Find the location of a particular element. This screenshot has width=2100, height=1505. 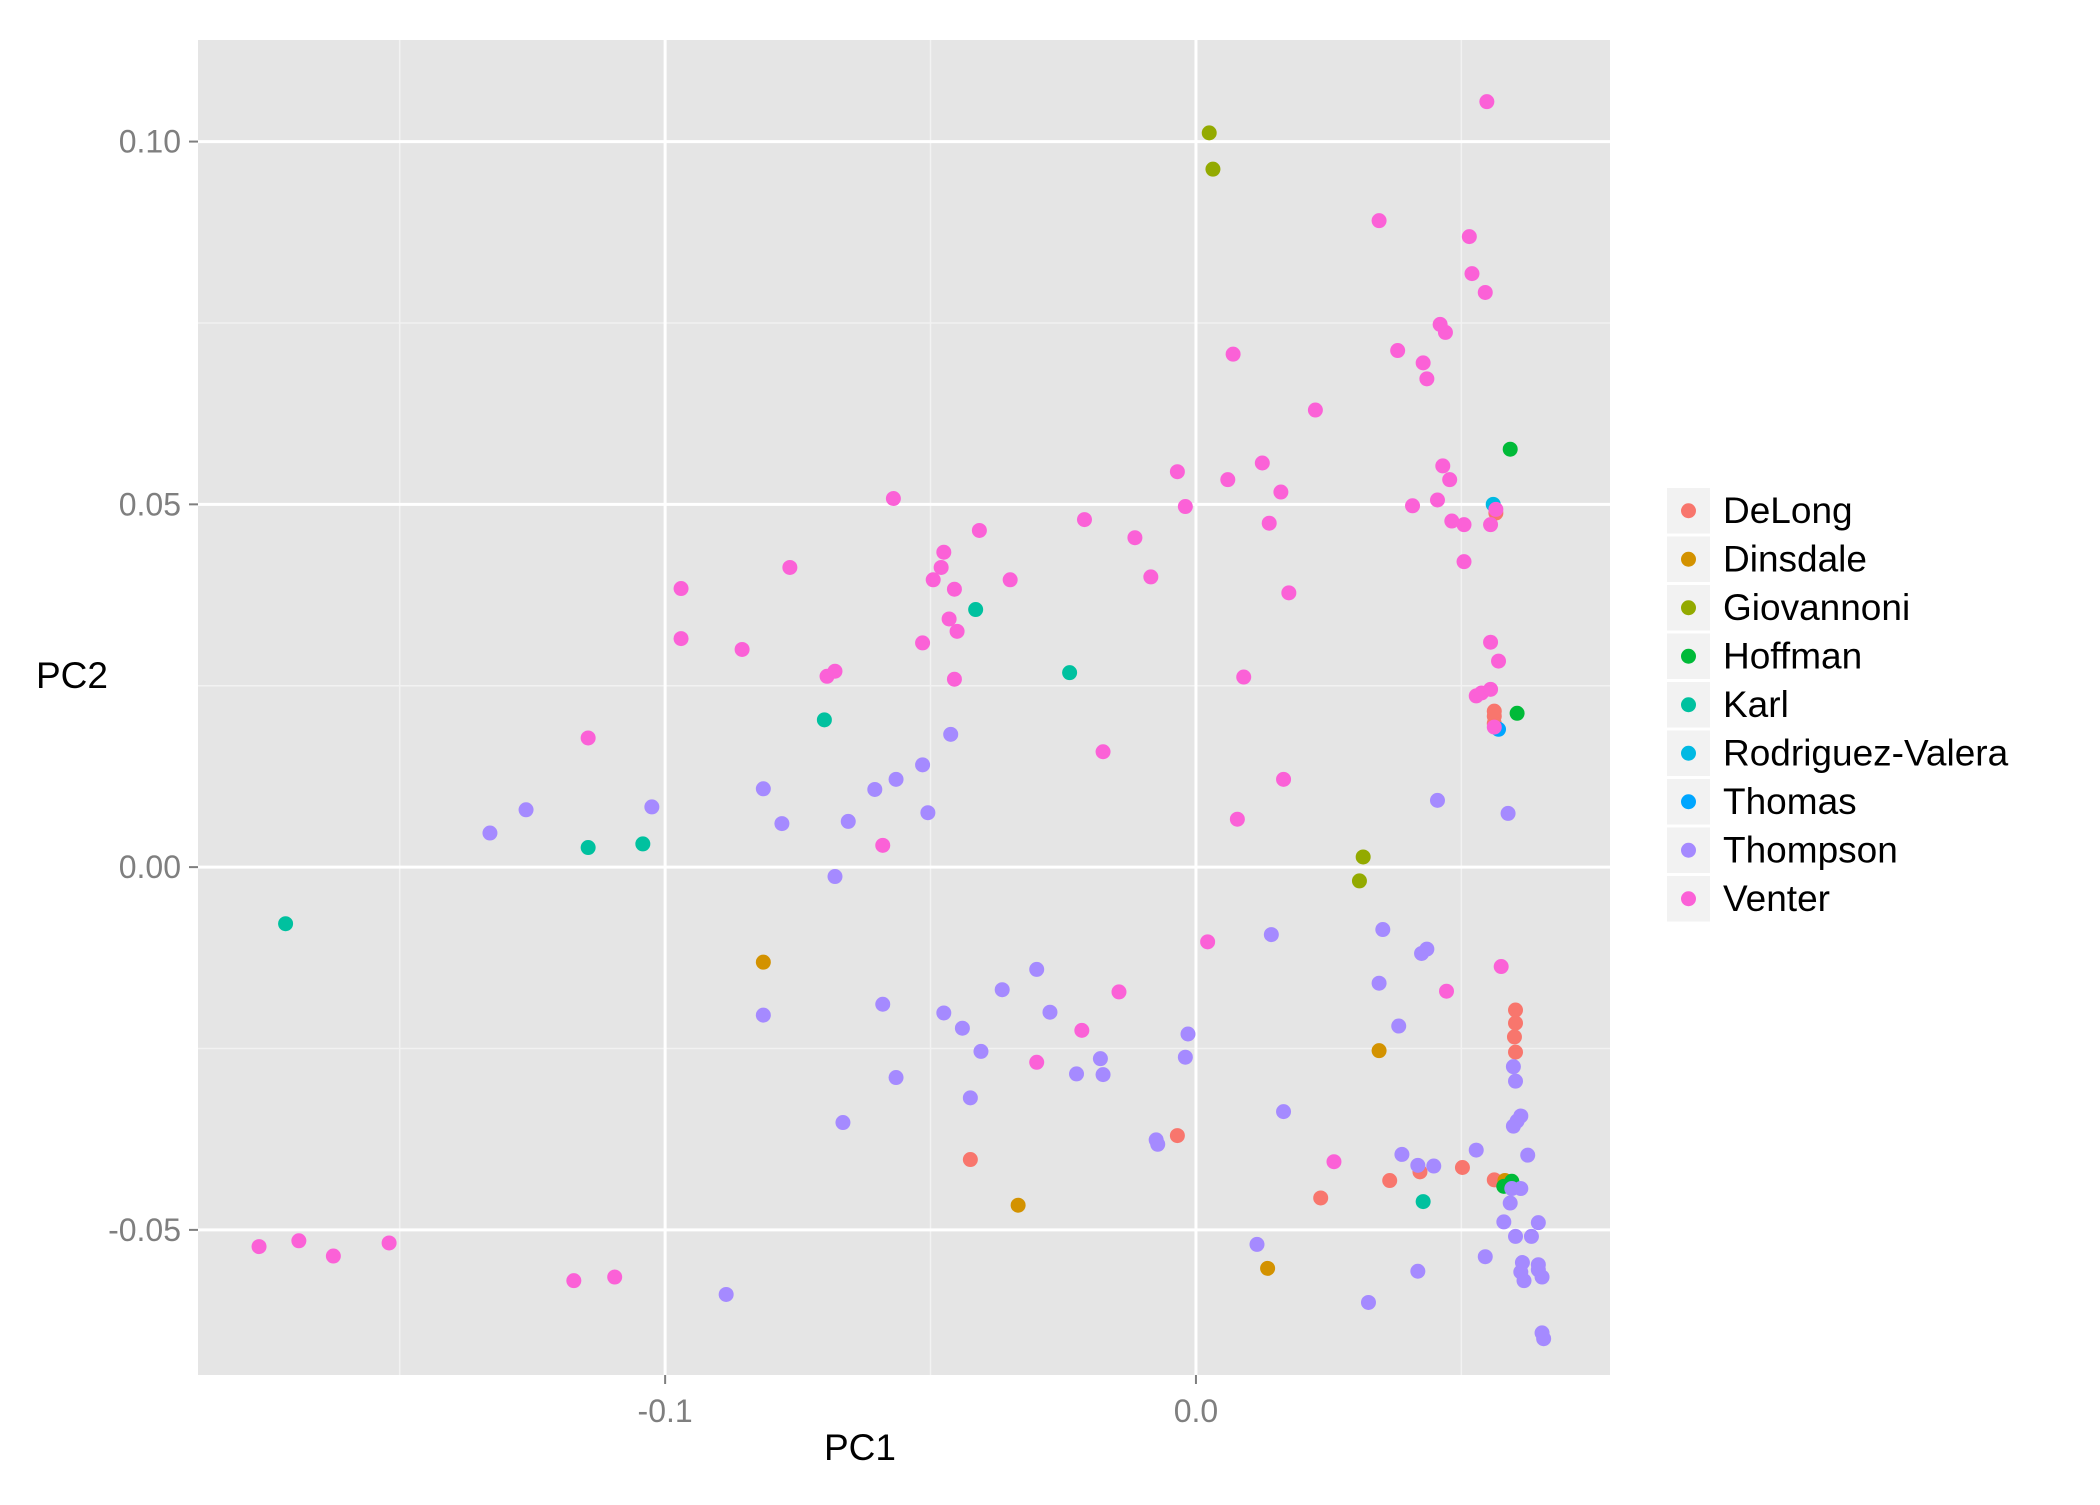

legend-marker-venter is located at coordinates (1688, 899).